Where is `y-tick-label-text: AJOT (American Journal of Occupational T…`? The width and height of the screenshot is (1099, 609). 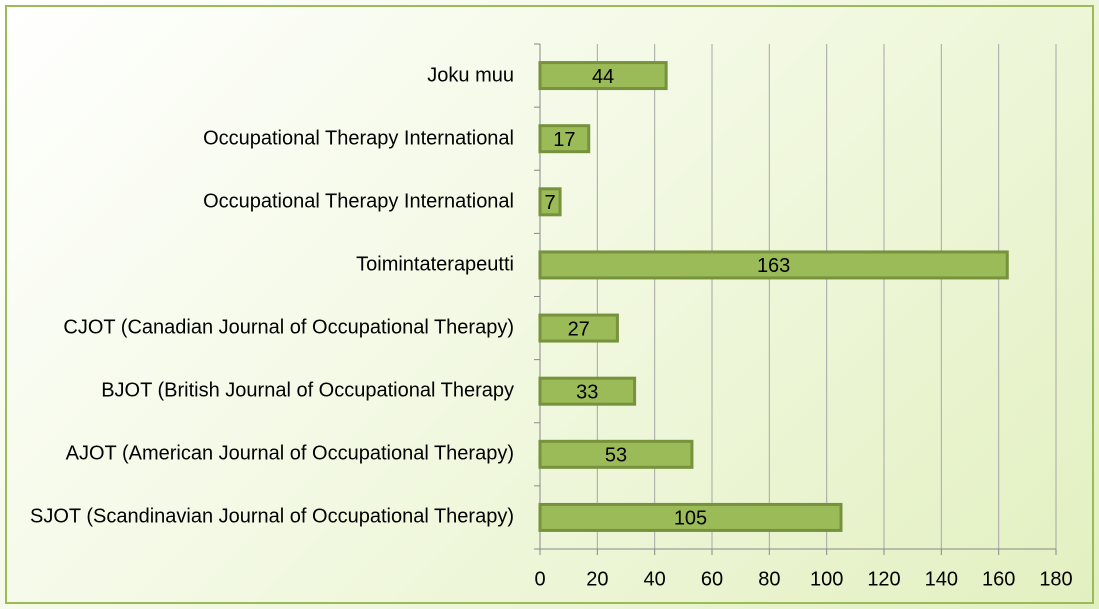
y-tick-label-text: AJOT (American Journal of Occupational T… is located at coordinates (289, 453).